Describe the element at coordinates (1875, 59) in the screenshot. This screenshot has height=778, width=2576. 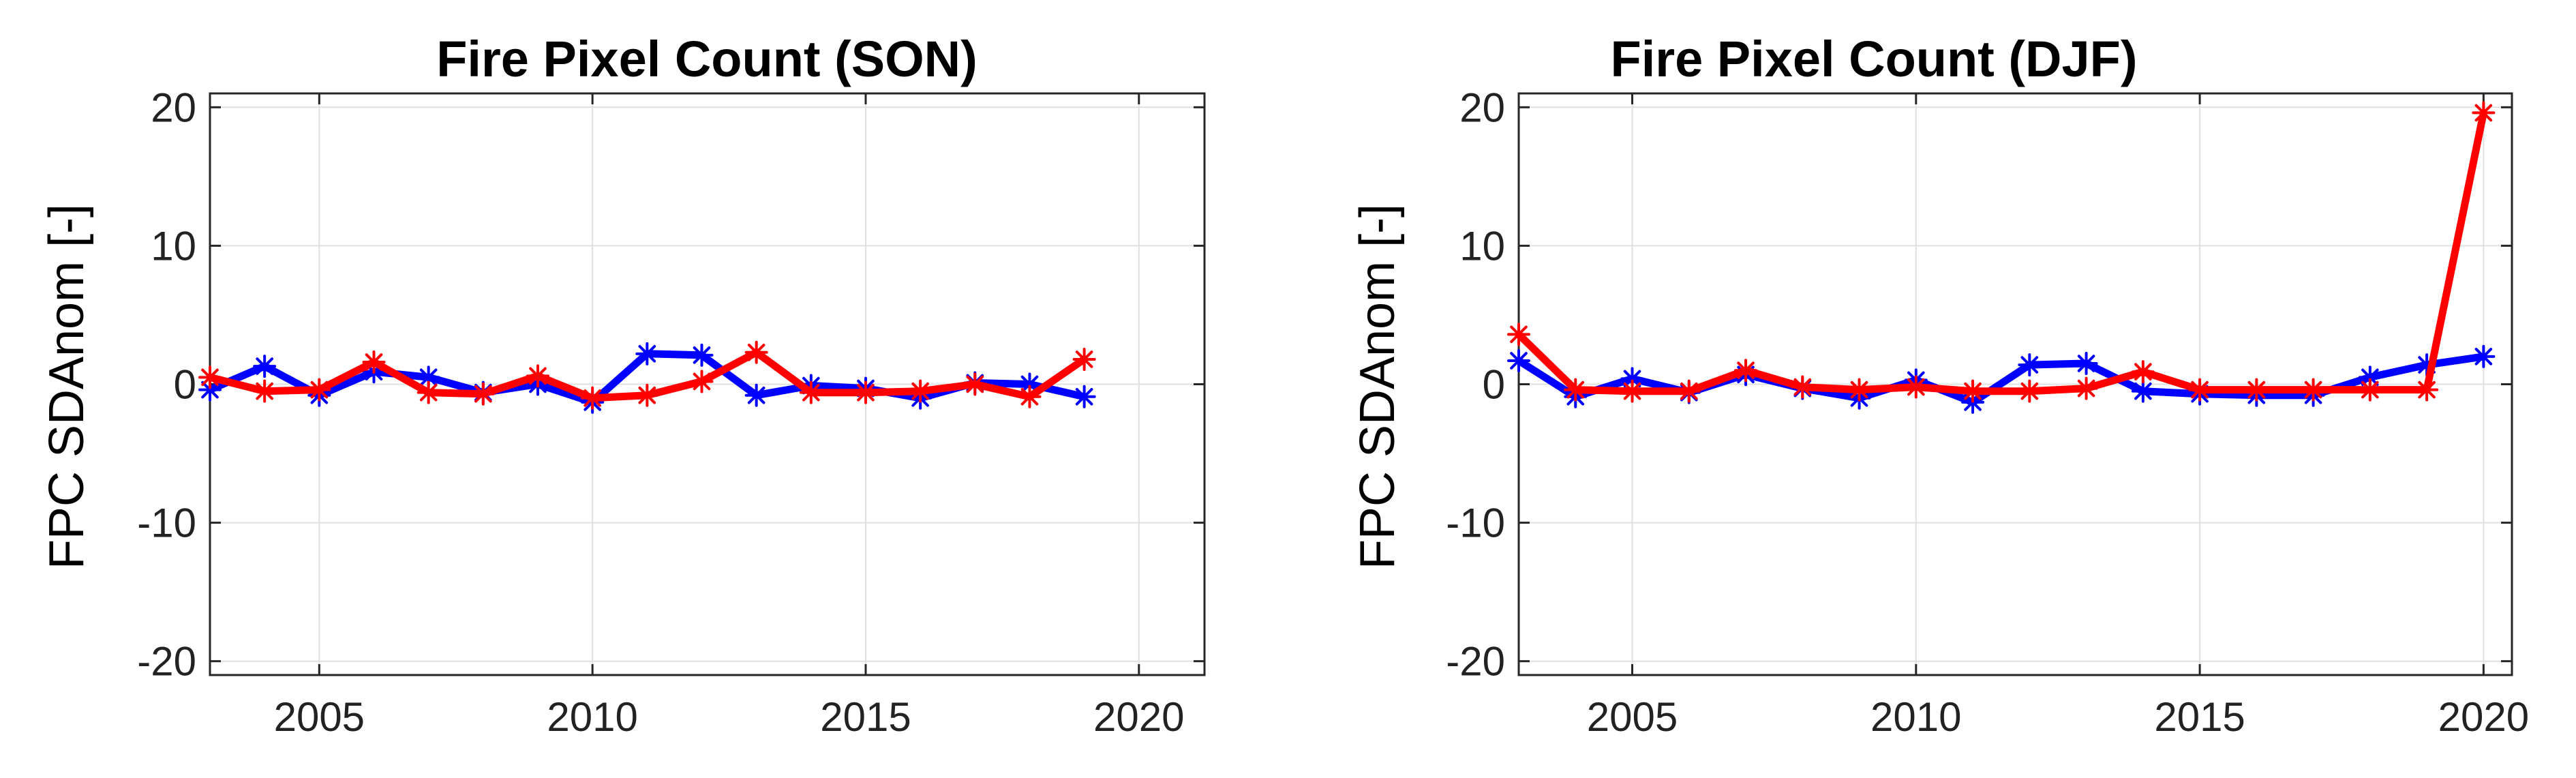
I see `chart-title: Fire Pixel Count (DJF)` at that location.